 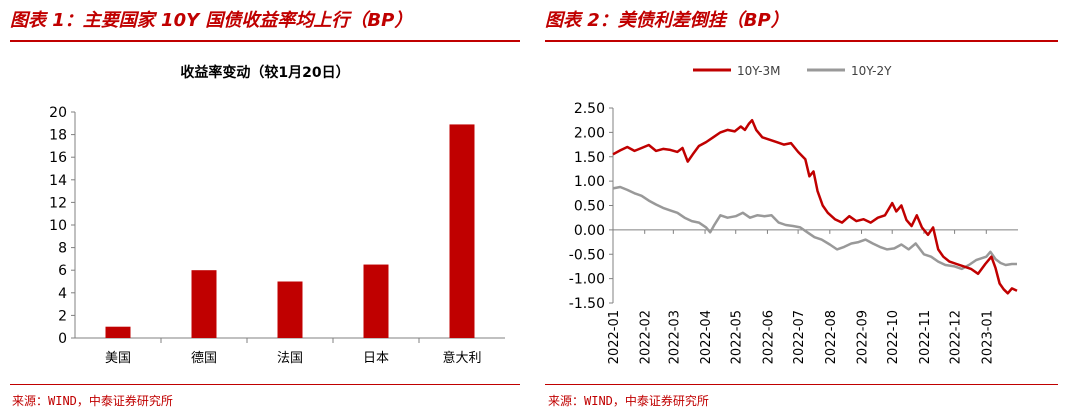 I want to click on line-chart-title-rule, so click(x=801, y=41).